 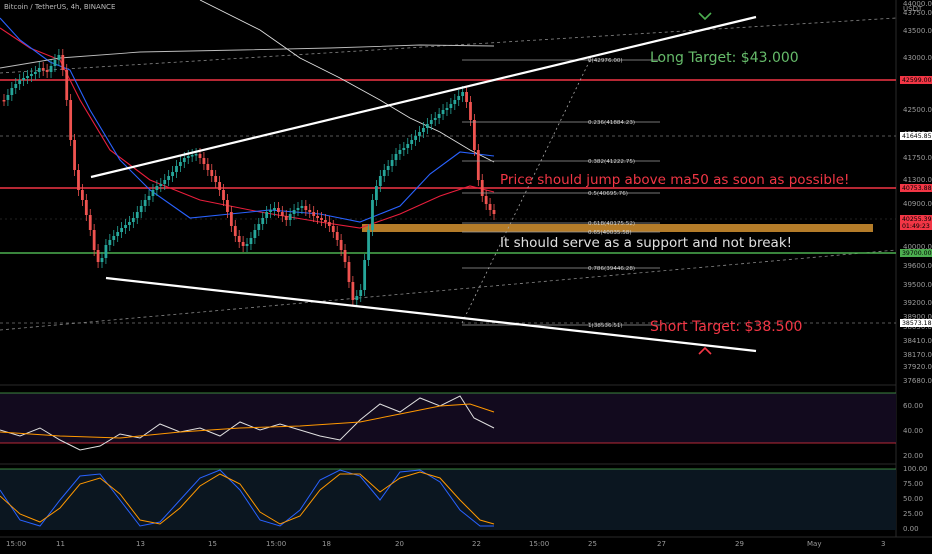 I want to click on fib-level-label: 0.65(40035.58), so click(x=610, y=233).